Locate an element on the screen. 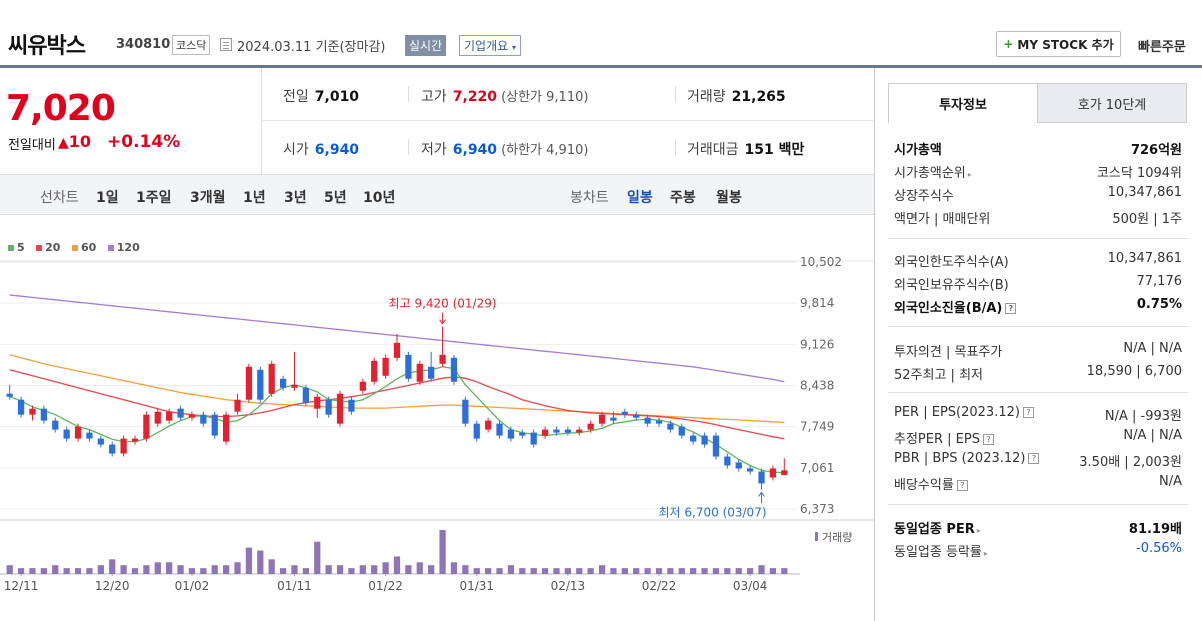 The width and height of the screenshot is (1202, 621). quote-row: 시가 6,940 저가 6,940 (하한가 4,910) 거래대금 151 백만 is located at coordinates (568, 147).